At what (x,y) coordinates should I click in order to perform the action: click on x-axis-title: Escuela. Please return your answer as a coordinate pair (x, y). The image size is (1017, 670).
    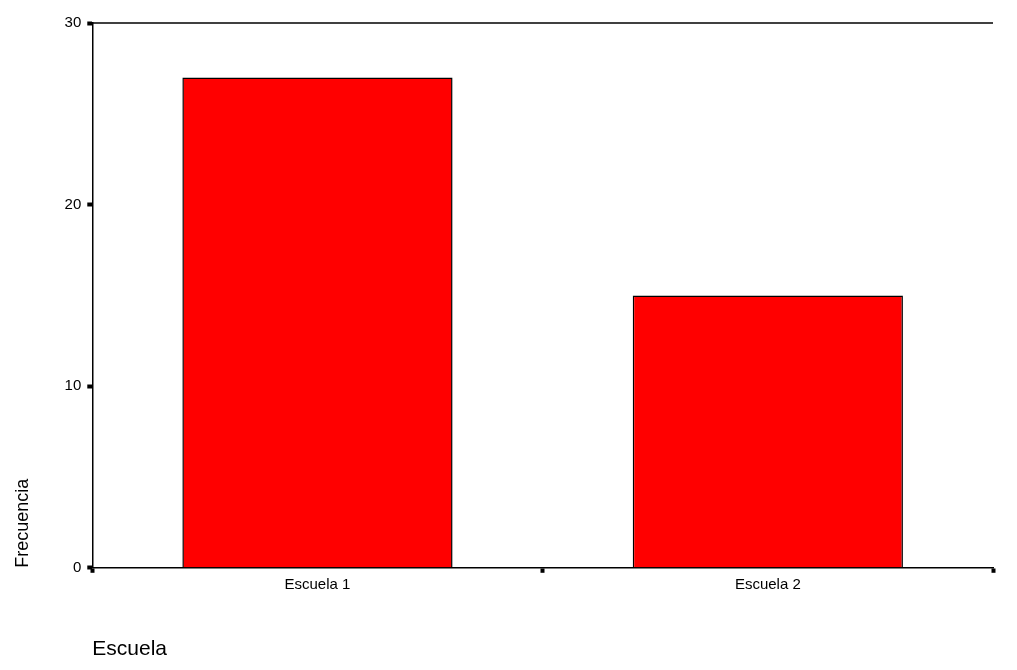
    Looking at the image, I should click on (130, 648).